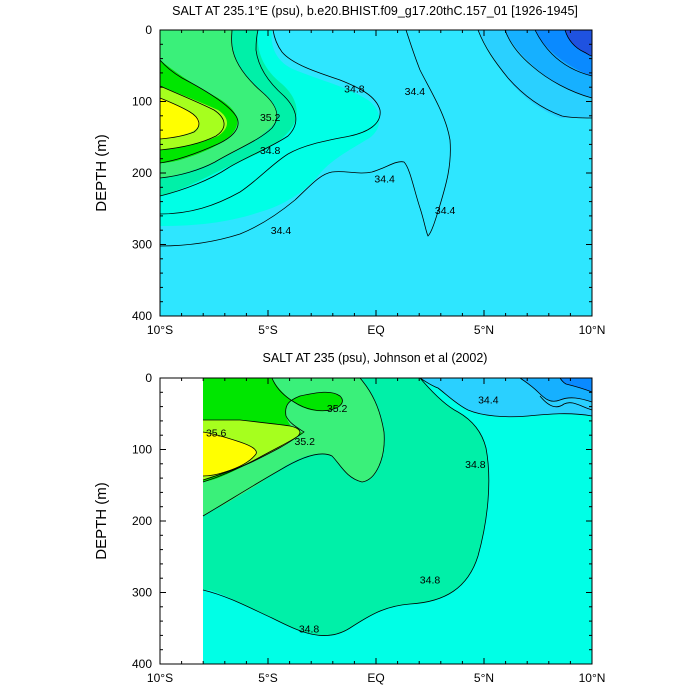 This screenshot has height=700, width=700. I want to click on top-contour-35.2, so click(218, 104).